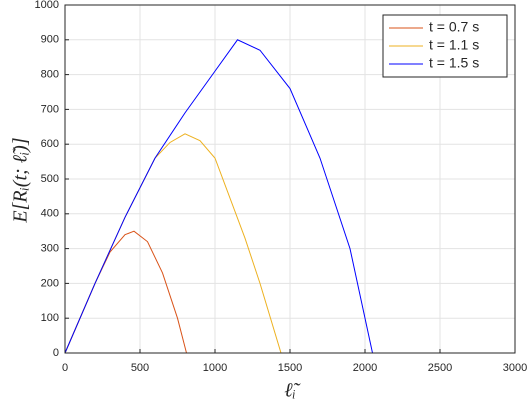  What do you see at coordinates (515, 368) in the screenshot?
I see `x-tick-label: 3000` at bounding box center [515, 368].